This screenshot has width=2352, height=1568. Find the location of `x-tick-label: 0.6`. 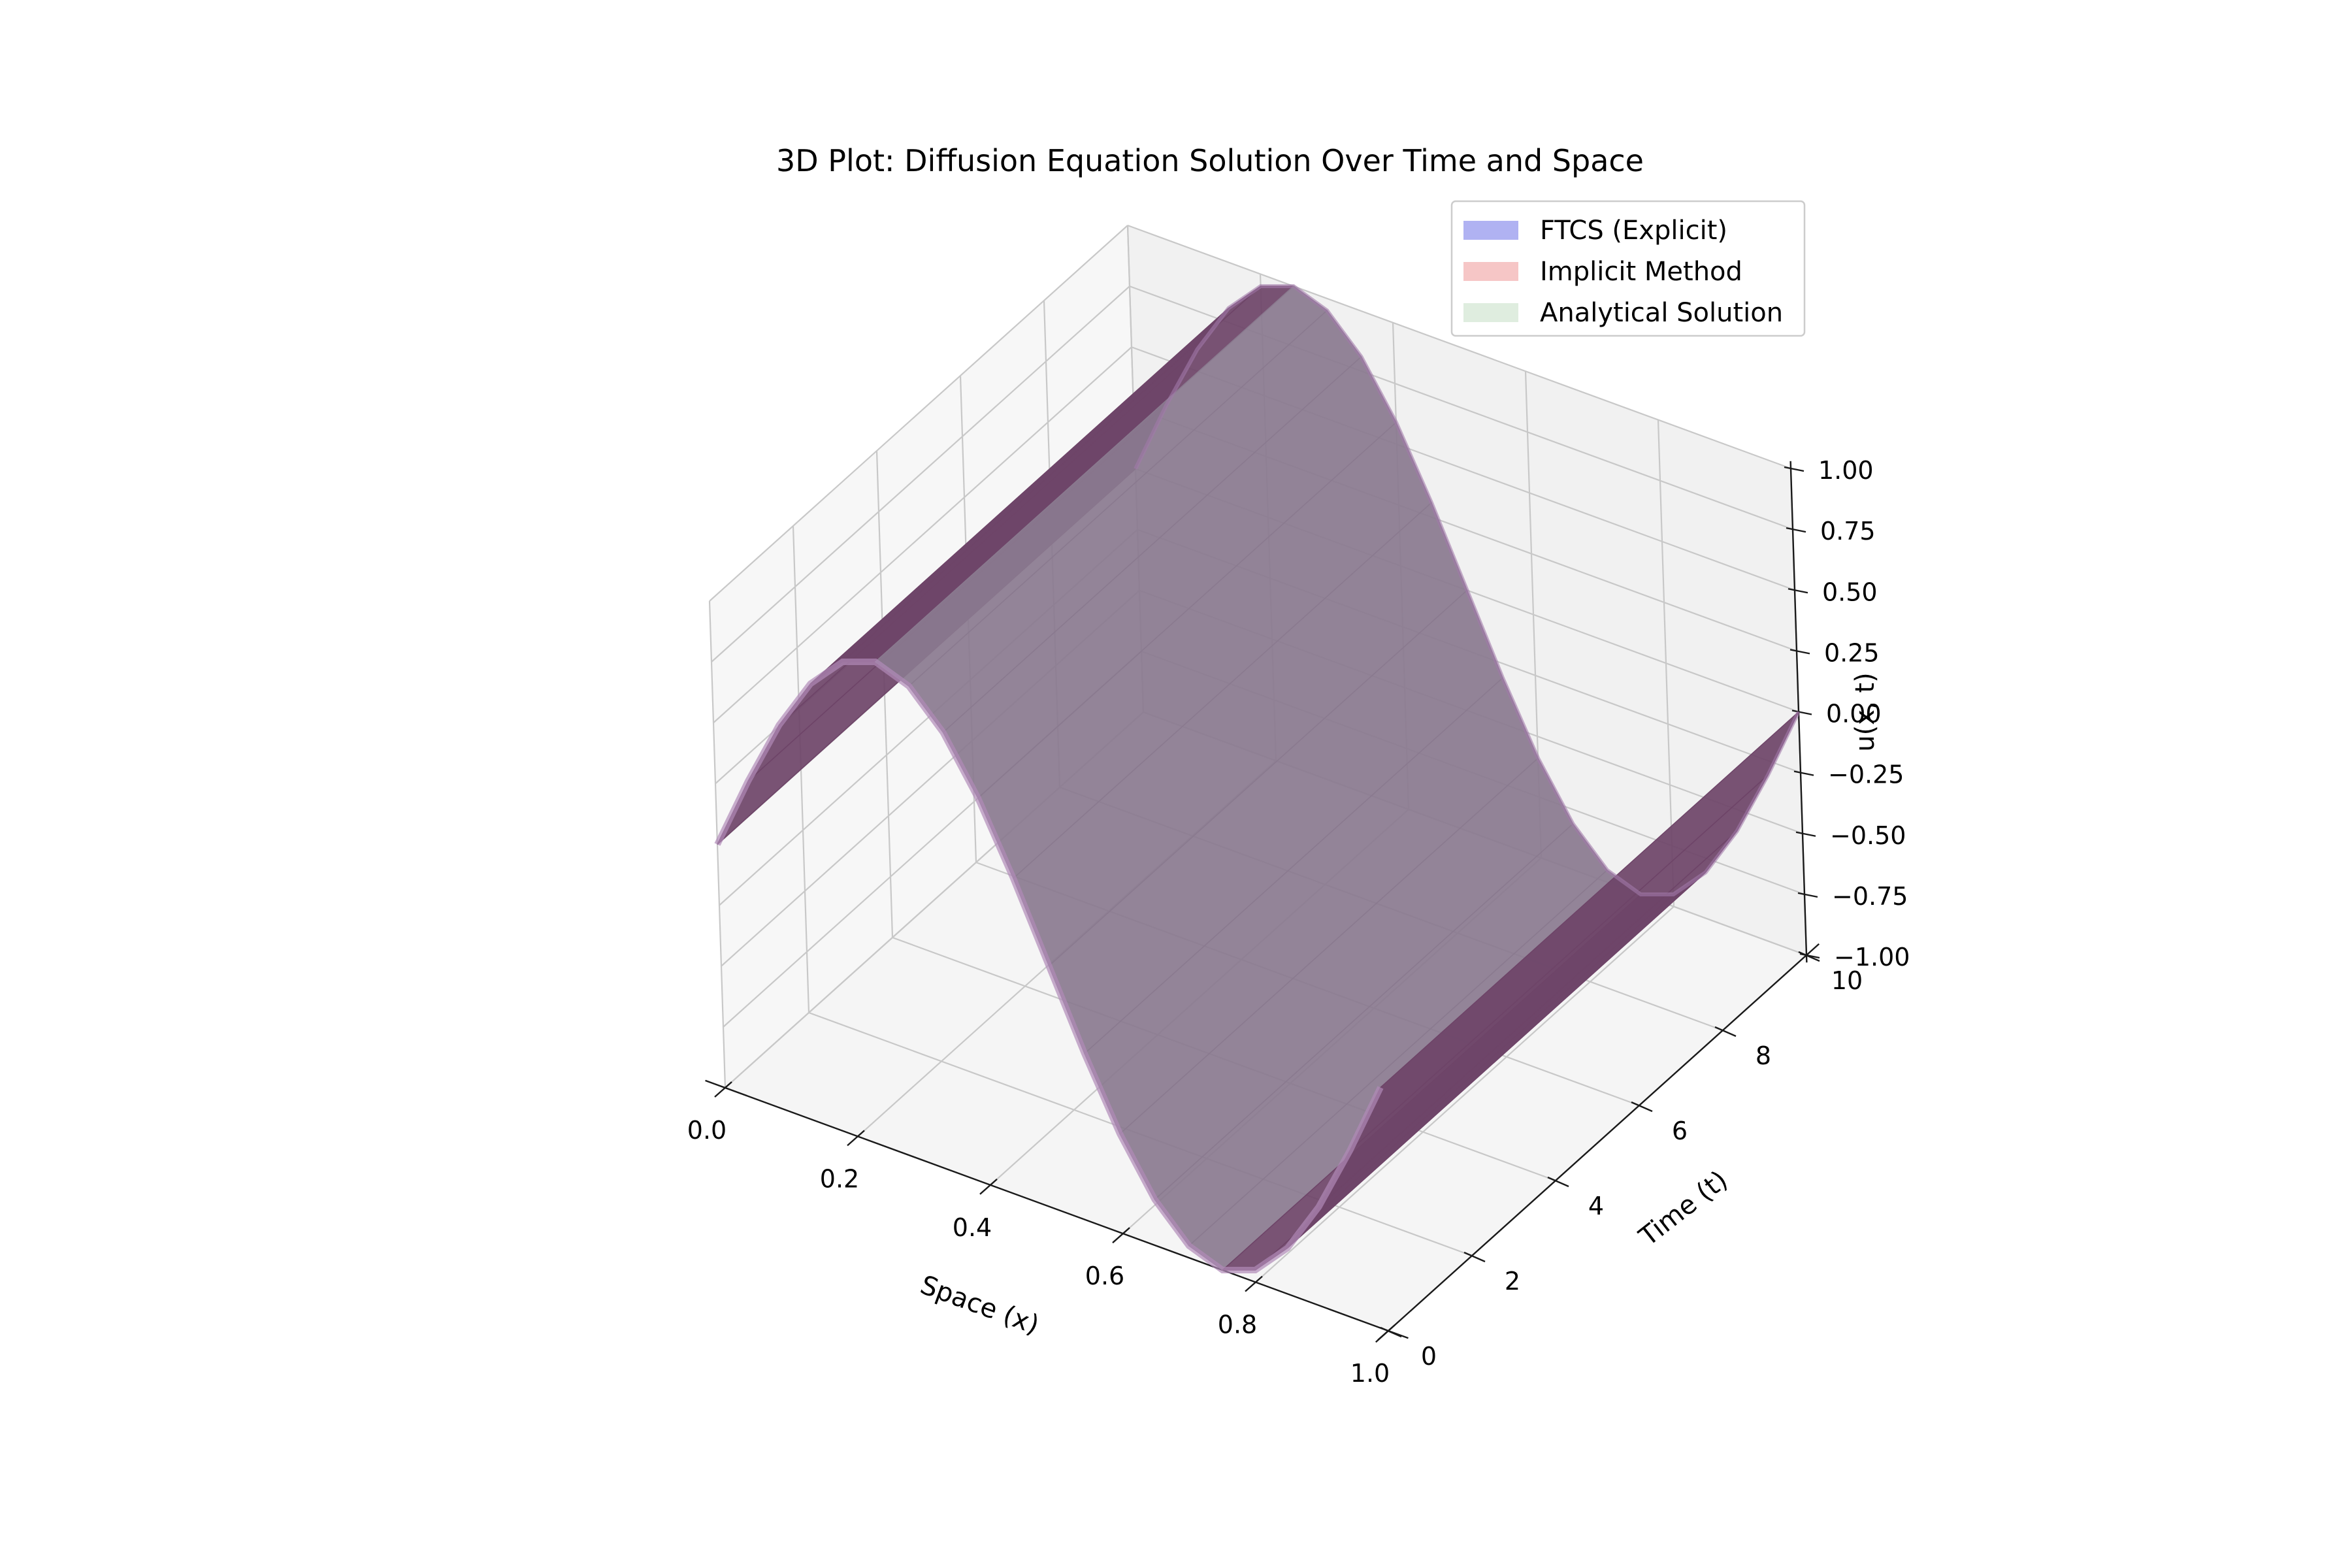

x-tick-label: 0.6 is located at coordinates (1104, 1276).